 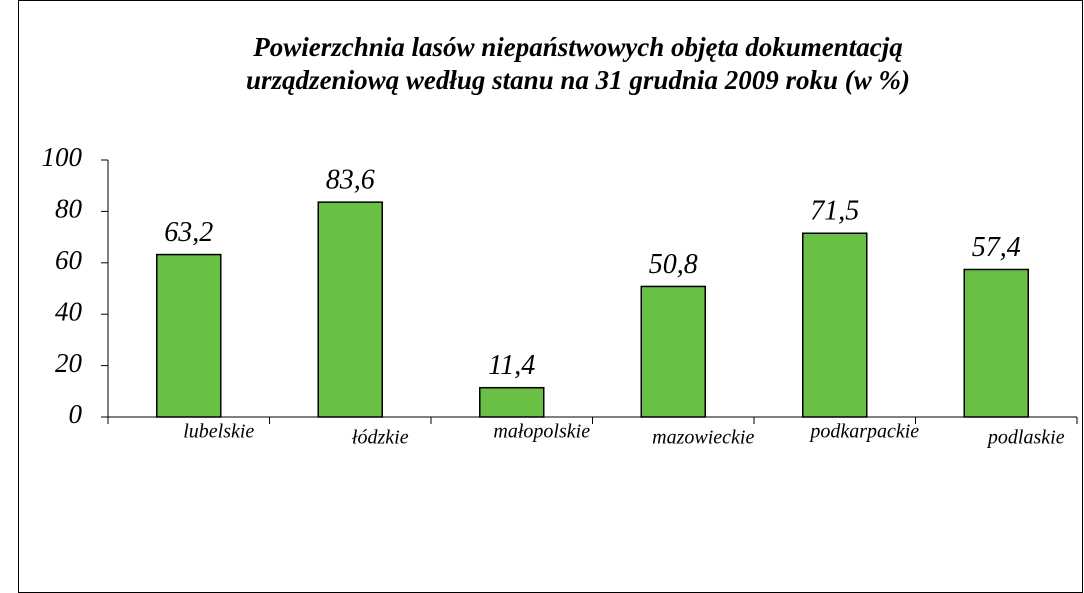 What do you see at coordinates (62, 157) in the screenshot?
I see `y-tick-label: 100` at bounding box center [62, 157].